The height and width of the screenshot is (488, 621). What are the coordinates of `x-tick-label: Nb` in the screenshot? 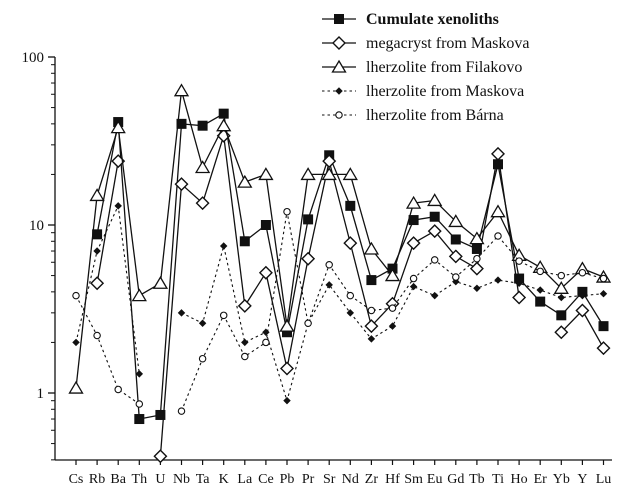 It's located at (181, 479).